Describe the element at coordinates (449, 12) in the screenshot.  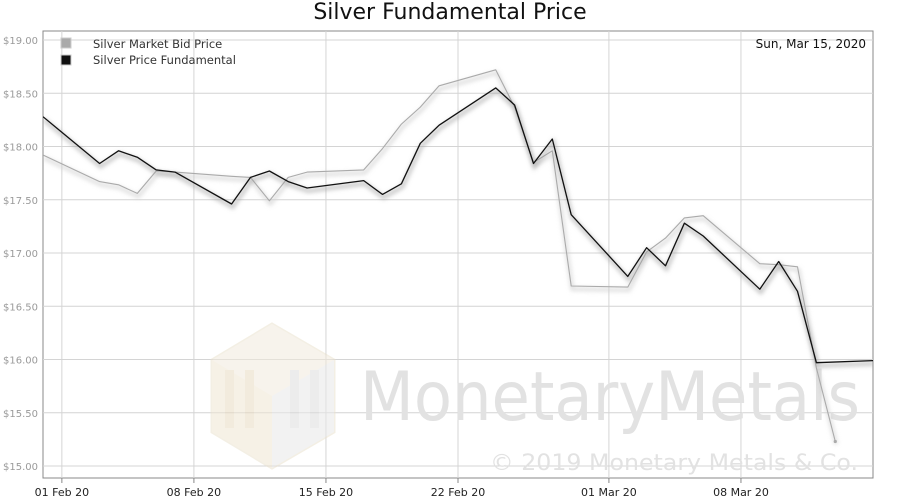
I see `chart-title: Silver Fundamental Price` at that location.